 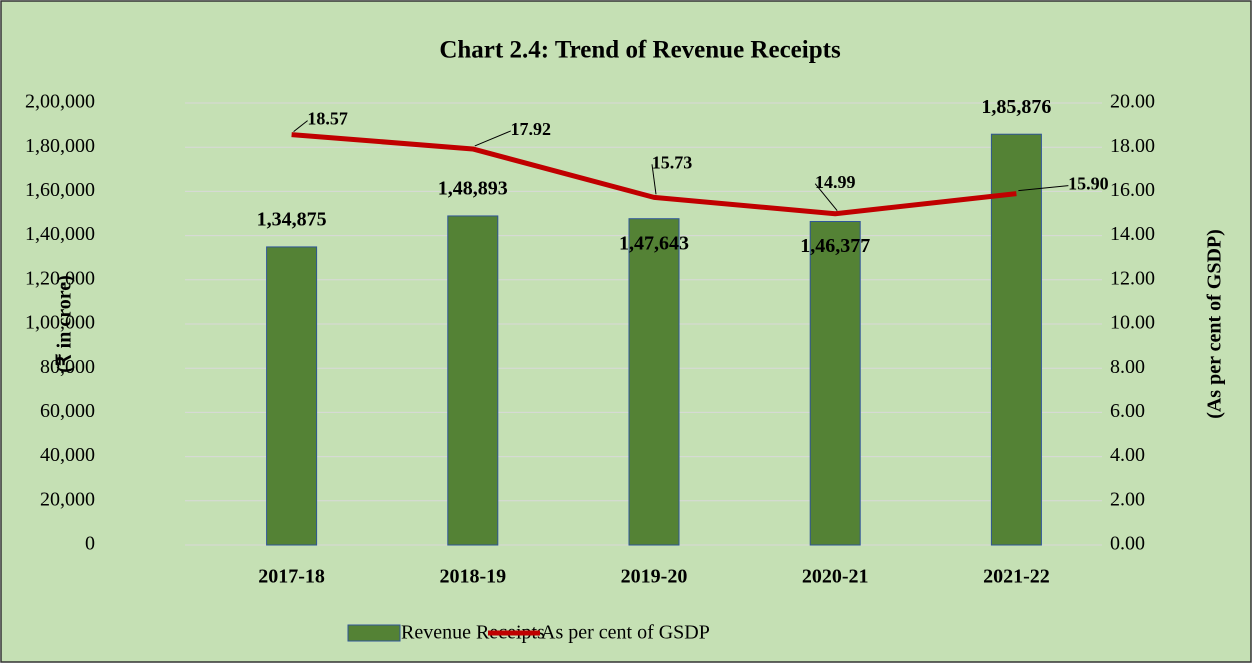 I want to click on y2-tick-label: 0.00, so click(x=1127, y=544).